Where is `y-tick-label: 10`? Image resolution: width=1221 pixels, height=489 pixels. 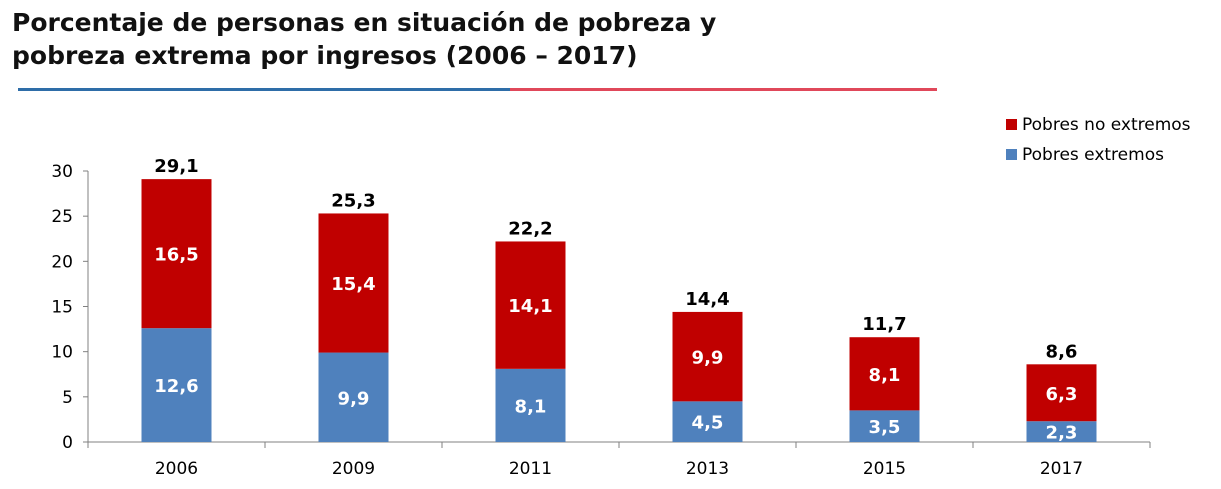 y-tick-label: 10 is located at coordinates (62, 353).